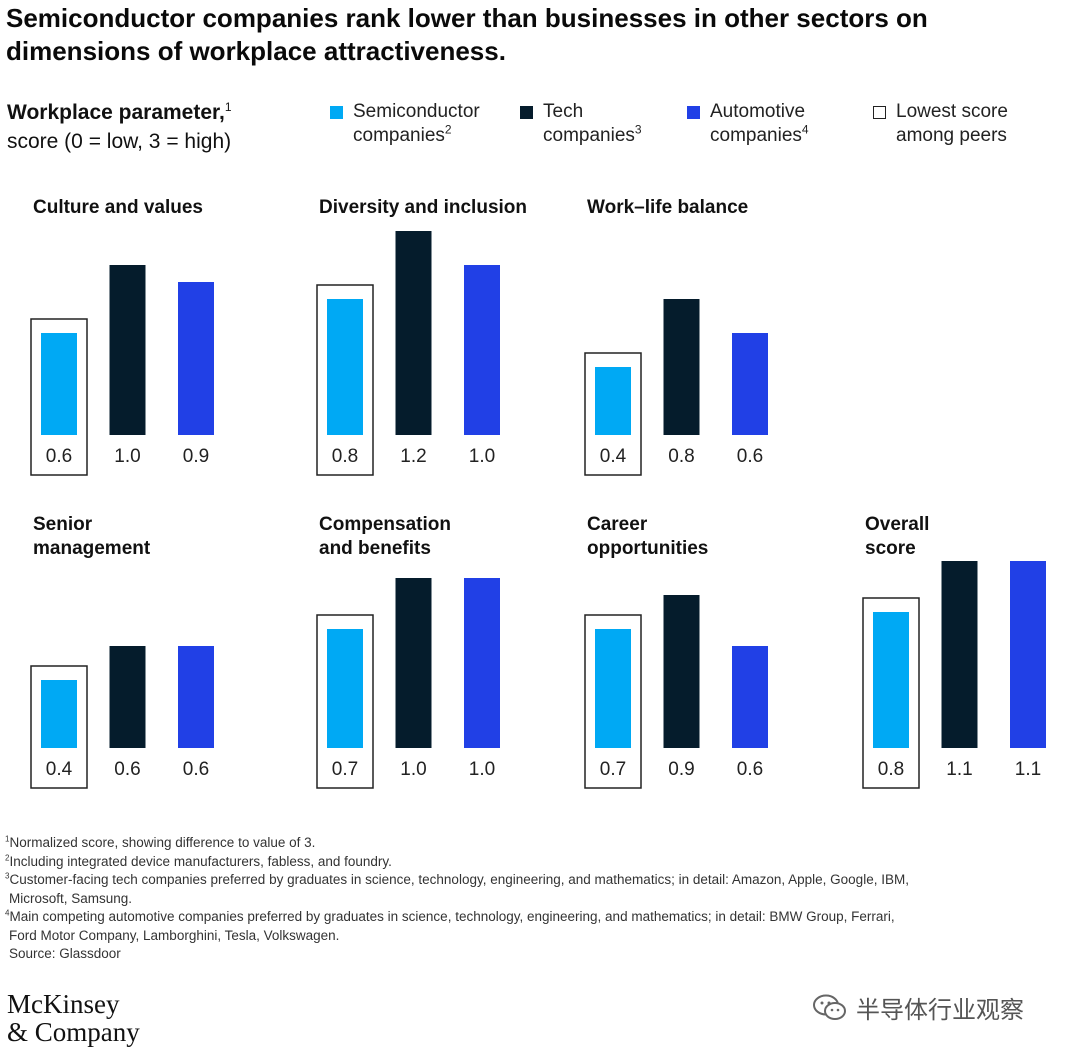  What do you see at coordinates (829, 1007) in the screenshot?
I see `wechat-icon` at bounding box center [829, 1007].